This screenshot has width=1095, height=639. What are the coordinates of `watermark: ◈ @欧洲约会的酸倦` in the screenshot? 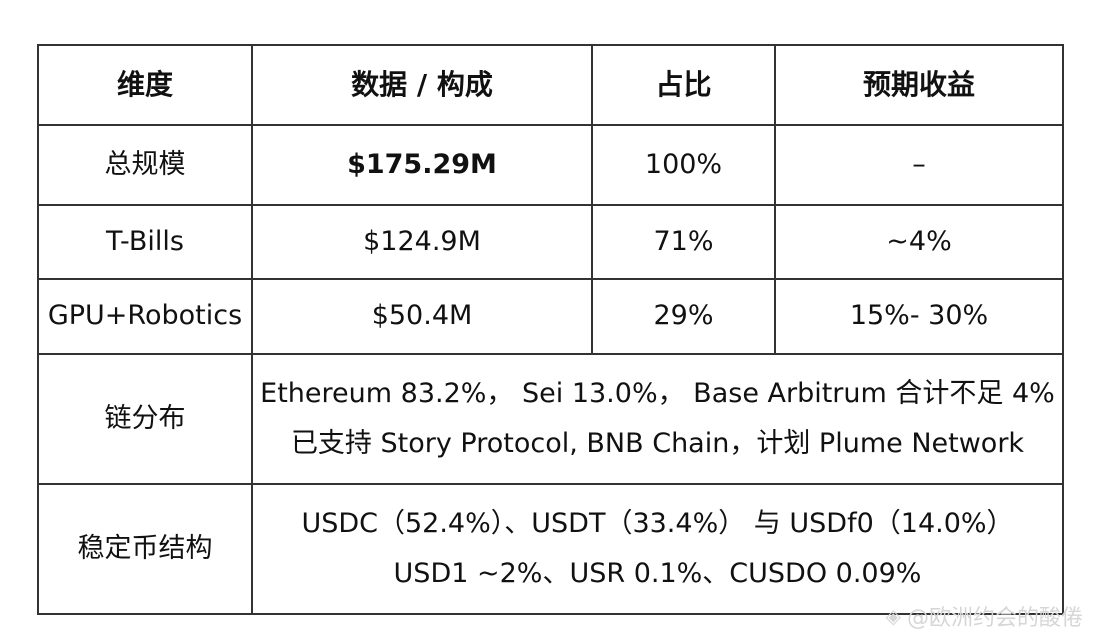 It's located at (984, 616).